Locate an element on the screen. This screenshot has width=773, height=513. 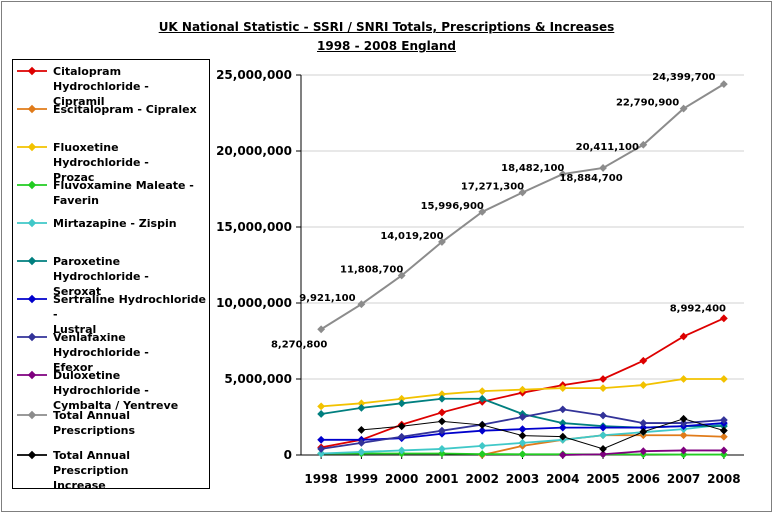
legend-item: Mirtazapine - Zispin is located at coordinates (111, 231).